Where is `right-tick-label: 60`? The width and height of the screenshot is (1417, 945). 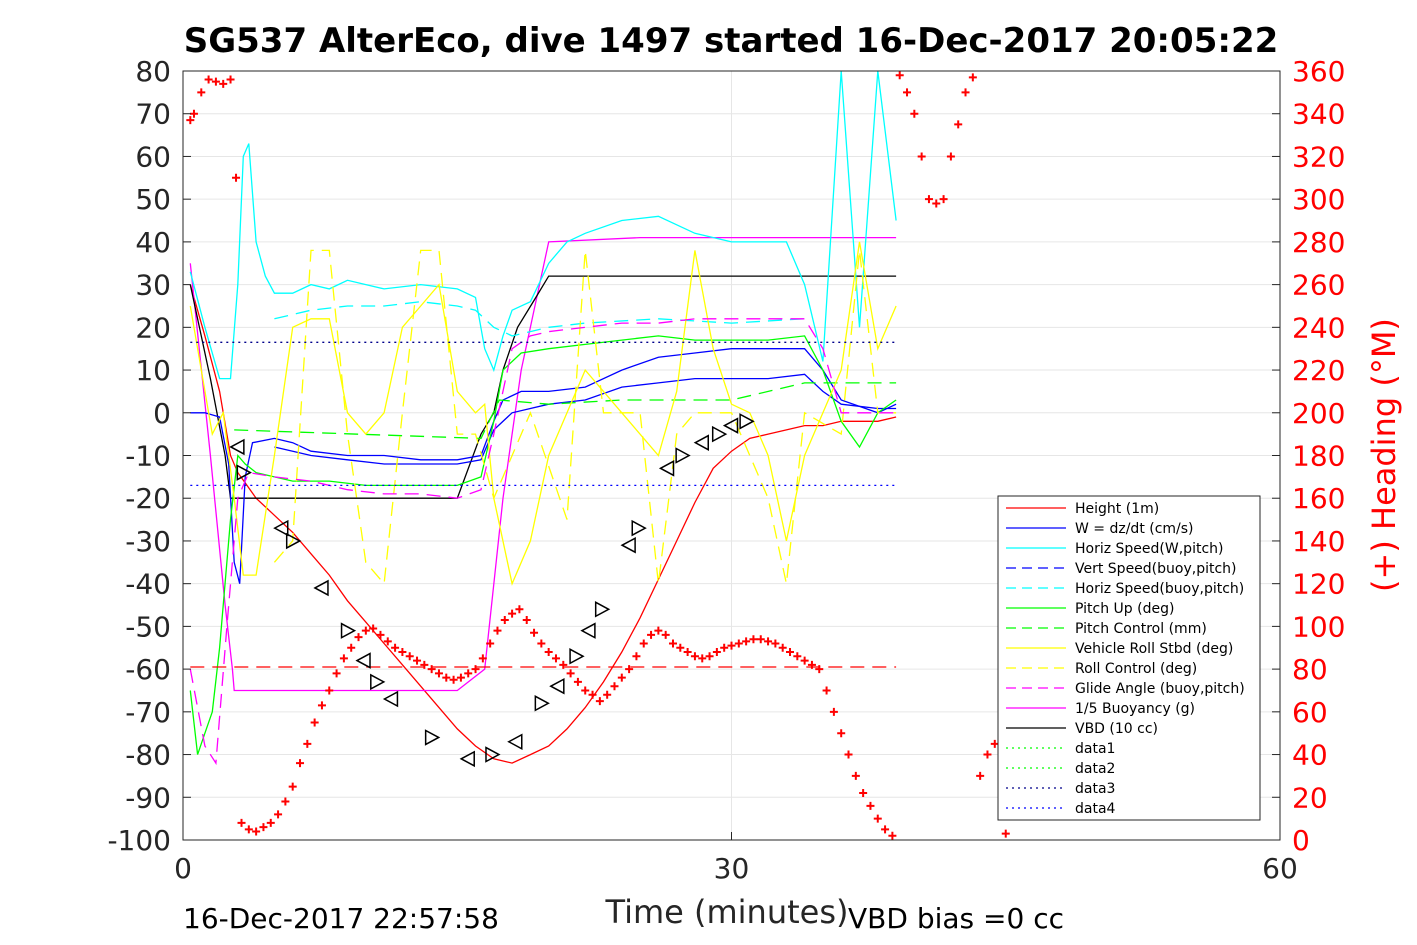 right-tick-label: 60 is located at coordinates (1310, 712).